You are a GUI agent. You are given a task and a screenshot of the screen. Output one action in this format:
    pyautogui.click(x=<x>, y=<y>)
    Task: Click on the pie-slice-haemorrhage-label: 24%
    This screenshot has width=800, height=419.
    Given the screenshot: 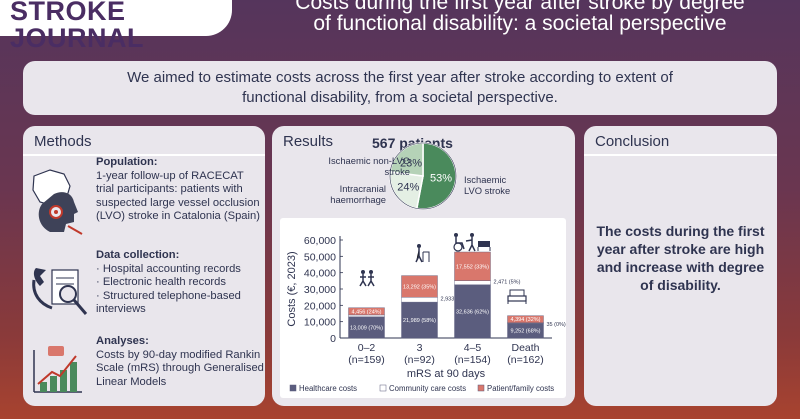 What is the action you would take?
    pyautogui.click(x=408, y=188)
    